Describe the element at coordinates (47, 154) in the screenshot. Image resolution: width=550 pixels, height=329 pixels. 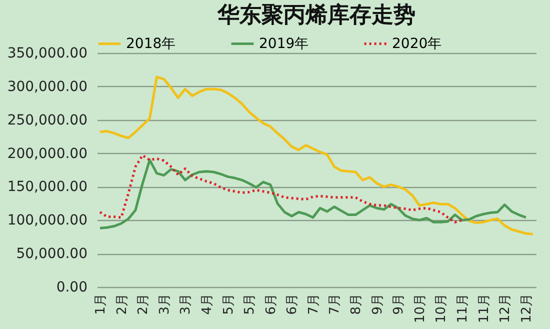
I see `y-tick-label: 200,000.00` at that location.